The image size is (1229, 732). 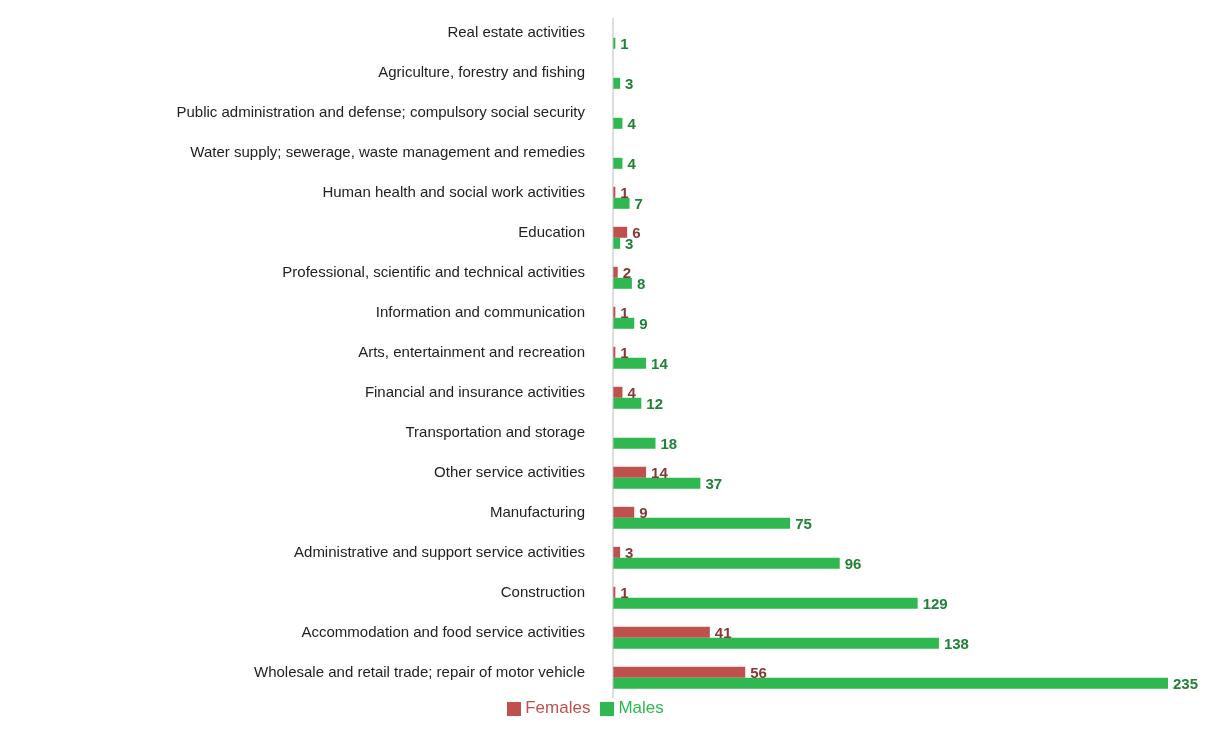 I want to click on data-label: 75, so click(x=803, y=523).